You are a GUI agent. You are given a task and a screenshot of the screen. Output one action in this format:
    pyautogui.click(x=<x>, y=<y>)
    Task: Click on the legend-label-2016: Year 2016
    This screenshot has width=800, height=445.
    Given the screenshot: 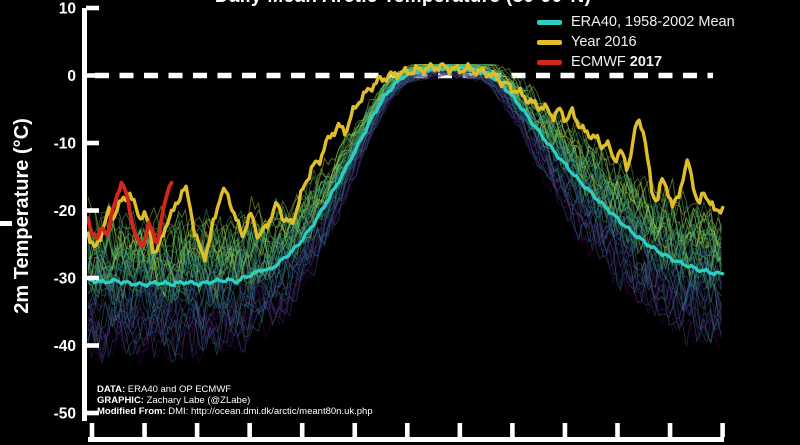 What is the action you would take?
    pyautogui.click(x=604, y=42)
    